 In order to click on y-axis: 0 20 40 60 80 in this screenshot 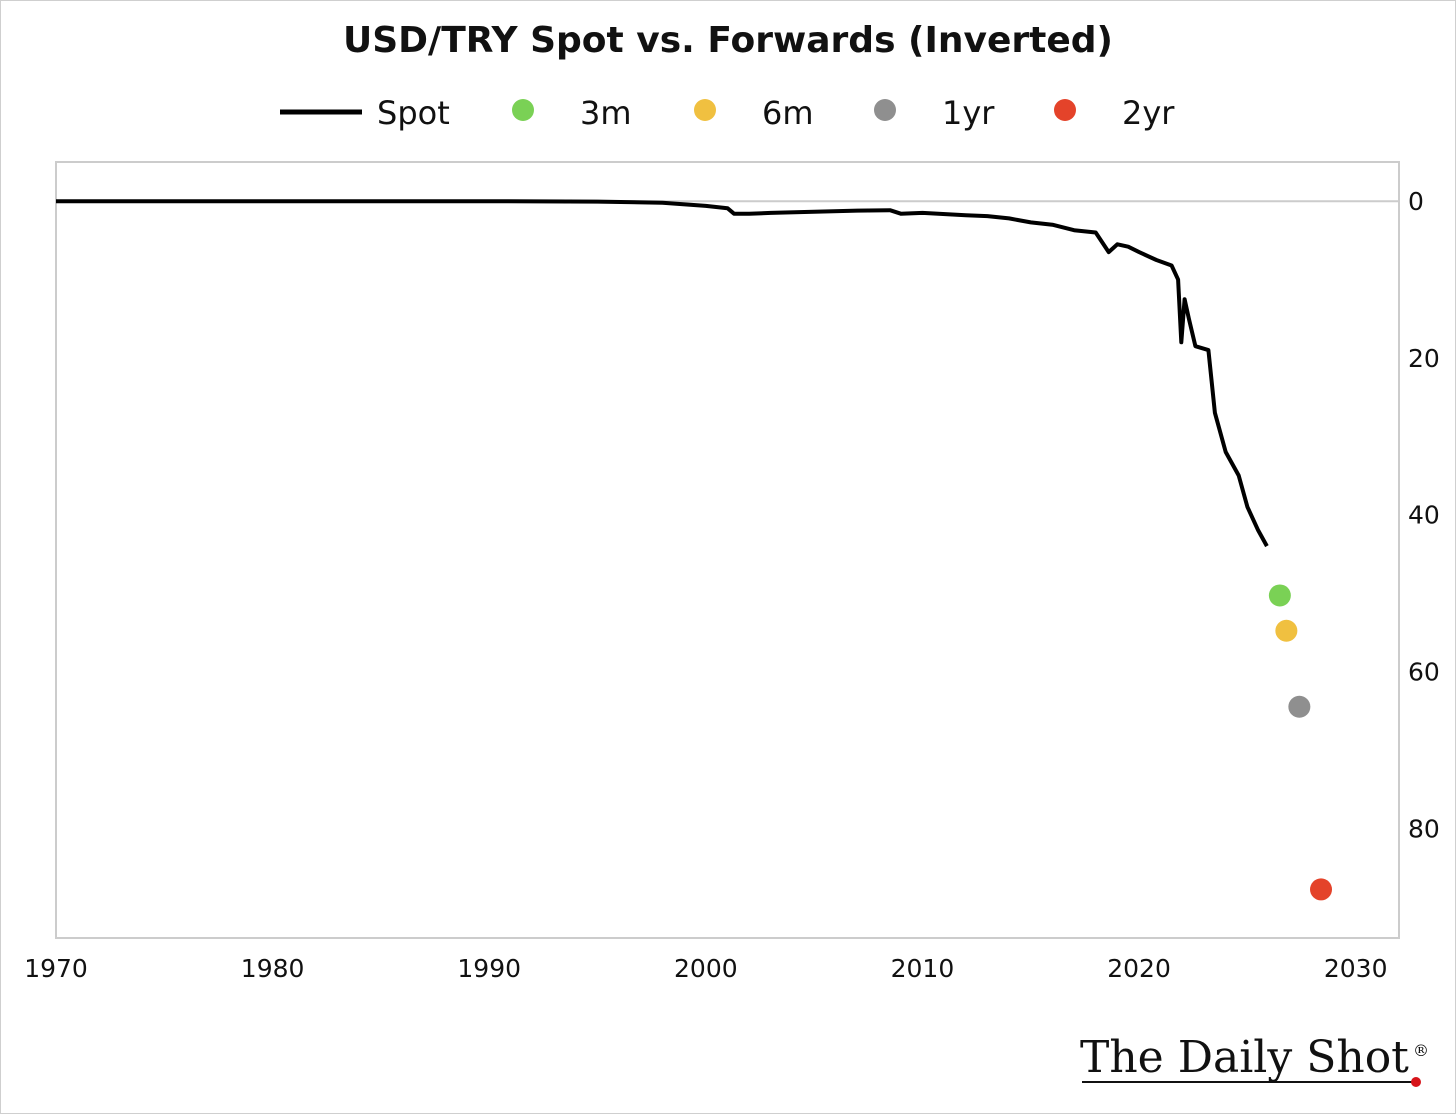, I will do `click(1424, 515)`.